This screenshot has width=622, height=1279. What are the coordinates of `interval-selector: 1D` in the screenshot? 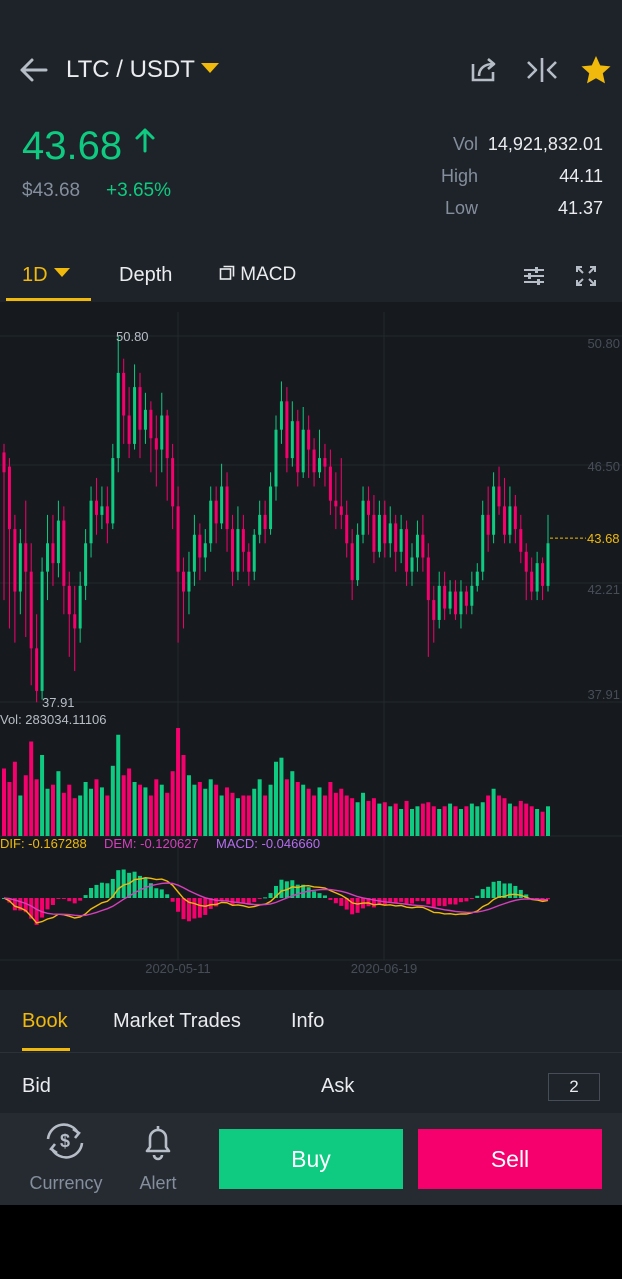 It's located at (46, 275).